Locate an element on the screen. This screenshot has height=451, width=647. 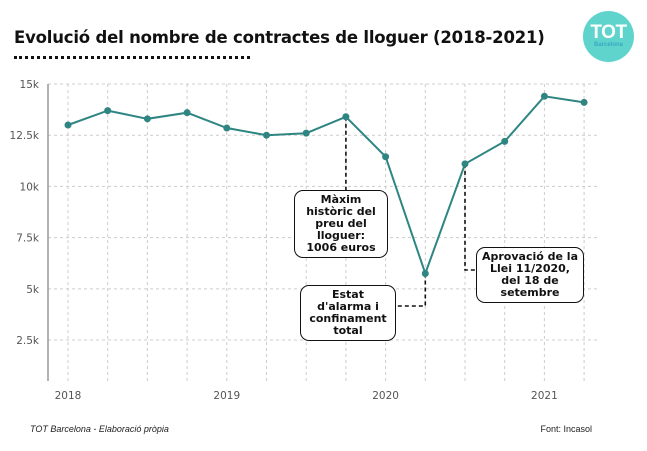
tot-barcelona-logo: TOT Barcelona is located at coordinates (608, 36).